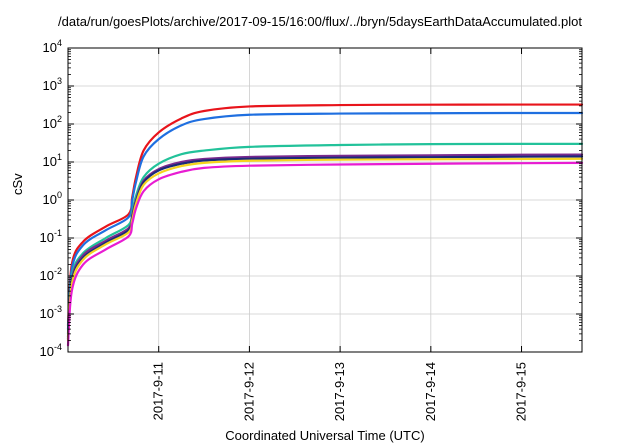 This screenshot has height=448, width=640. Describe the element at coordinates (52, 122) in the screenshot. I see `y-tick-label: 10²` at that location.